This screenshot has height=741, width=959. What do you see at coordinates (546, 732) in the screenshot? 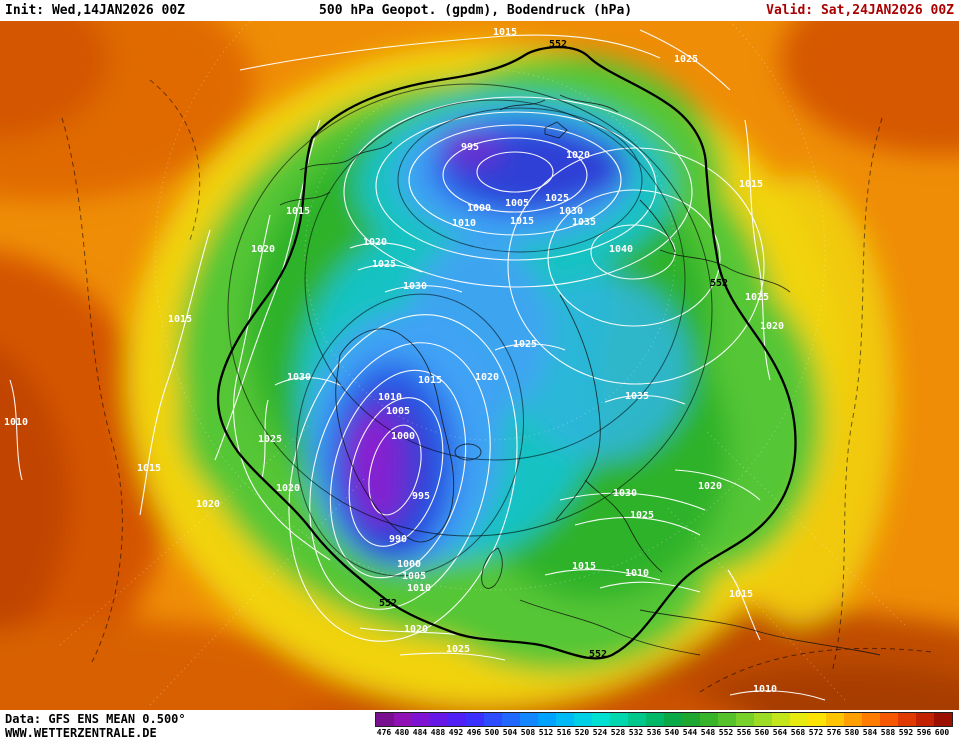
I see `colorbar-tick: 512` at bounding box center [546, 732].